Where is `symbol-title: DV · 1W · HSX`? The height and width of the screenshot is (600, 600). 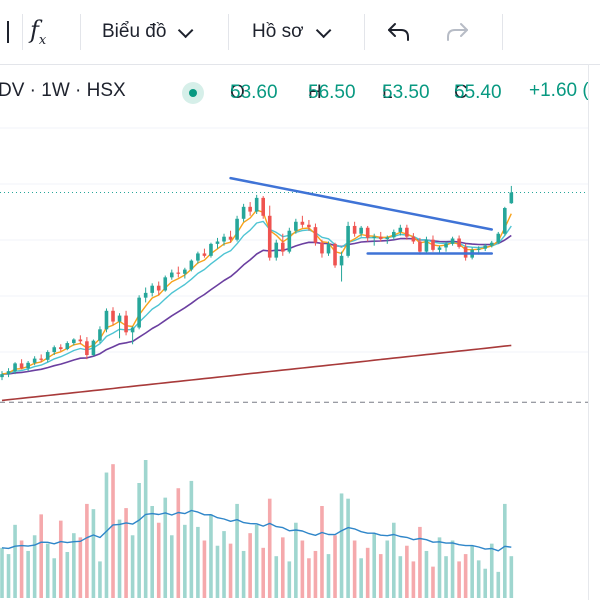 symbol-title: DV · 1W · HSX is located at coordinates (63, 90).